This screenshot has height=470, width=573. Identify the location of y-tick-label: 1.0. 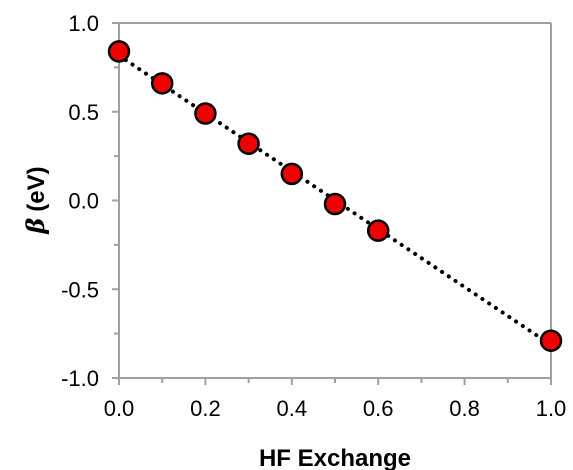
(83, 23).